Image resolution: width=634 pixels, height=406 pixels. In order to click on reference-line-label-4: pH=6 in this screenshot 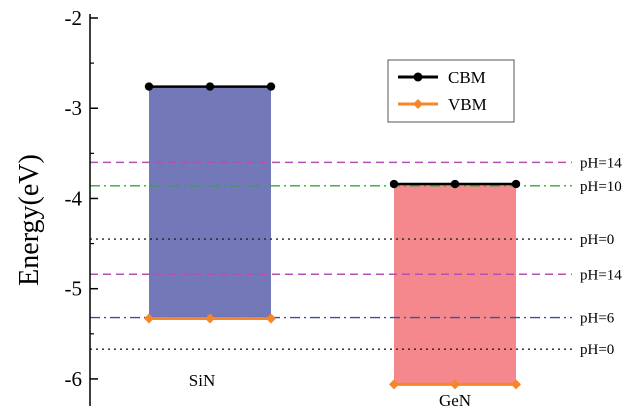, I will do `click(597, 319)`.